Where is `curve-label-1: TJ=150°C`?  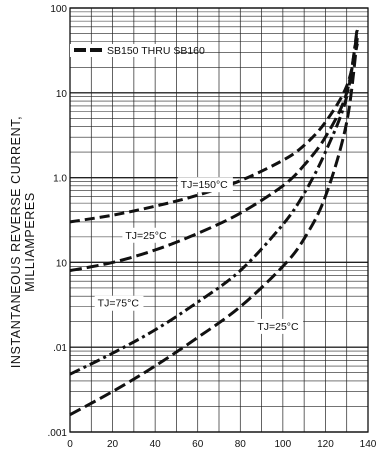 curve-label-1: TJ=150°C is located at coordinates (205, 185).